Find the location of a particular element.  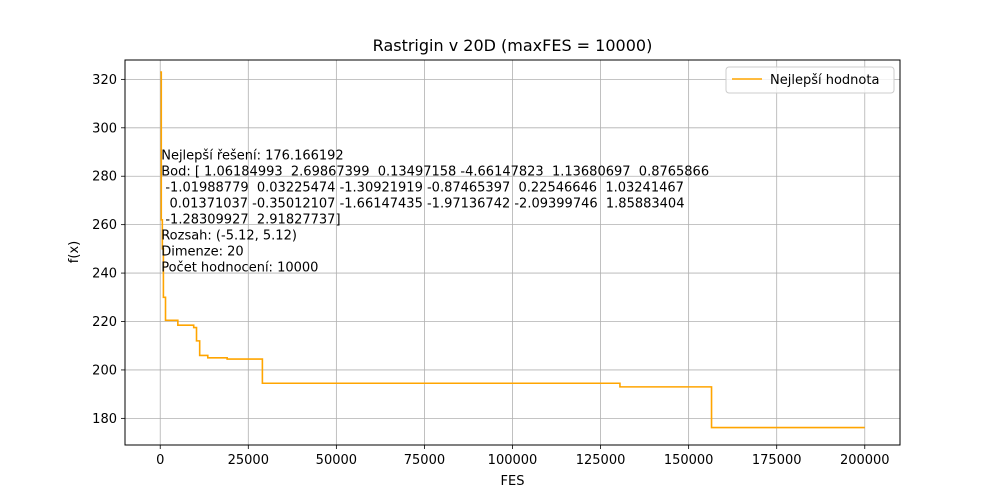

y-tick-label: 240 is located at coordinates (104, 274).